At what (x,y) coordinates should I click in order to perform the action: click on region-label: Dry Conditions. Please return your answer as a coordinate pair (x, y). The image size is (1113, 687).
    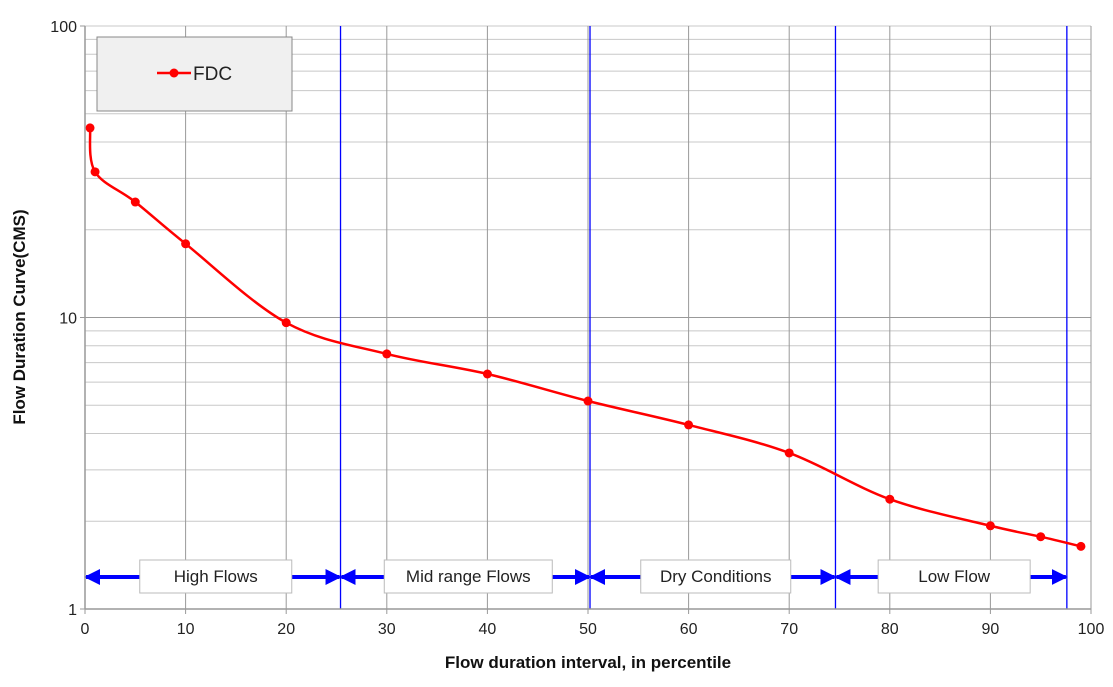
    Looking at the image, I should click on (716, 576).